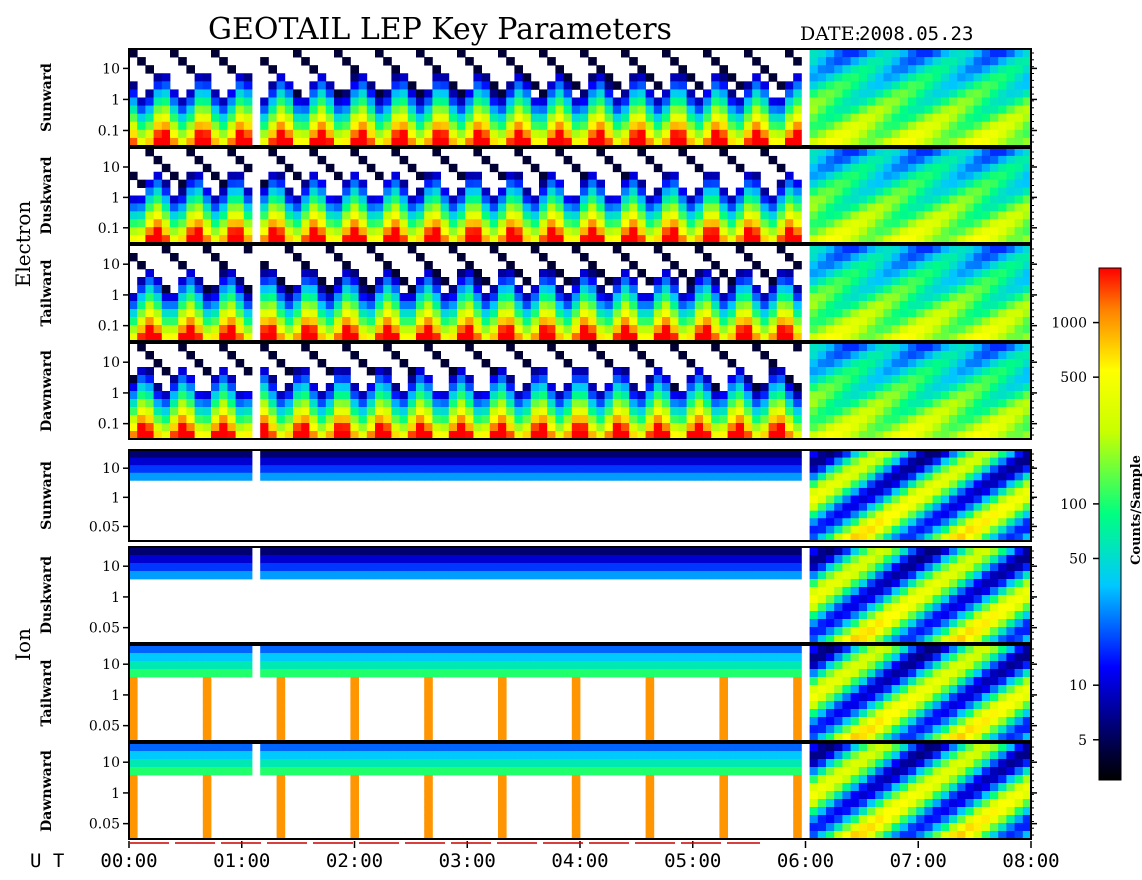 This screenshot has width=1142, height=880. Describe the element at coordinates (1078, 559) in the screenshot. I see `colorbar-tick-label: 50` at that location.